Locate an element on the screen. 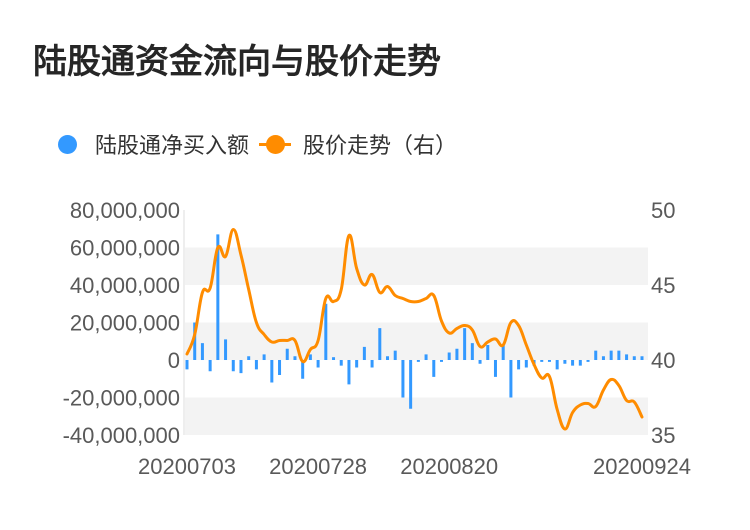 The height and width of the screenshot is (530, 750). left-y-tick-label: 20,000,000 is located at coordinates (125, 323).